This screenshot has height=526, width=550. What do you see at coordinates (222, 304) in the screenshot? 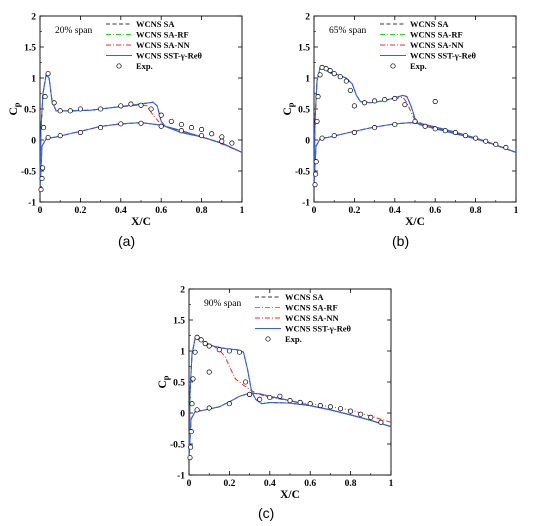
I see `span-annotation: 90% span` at bounding box center [222, 304].